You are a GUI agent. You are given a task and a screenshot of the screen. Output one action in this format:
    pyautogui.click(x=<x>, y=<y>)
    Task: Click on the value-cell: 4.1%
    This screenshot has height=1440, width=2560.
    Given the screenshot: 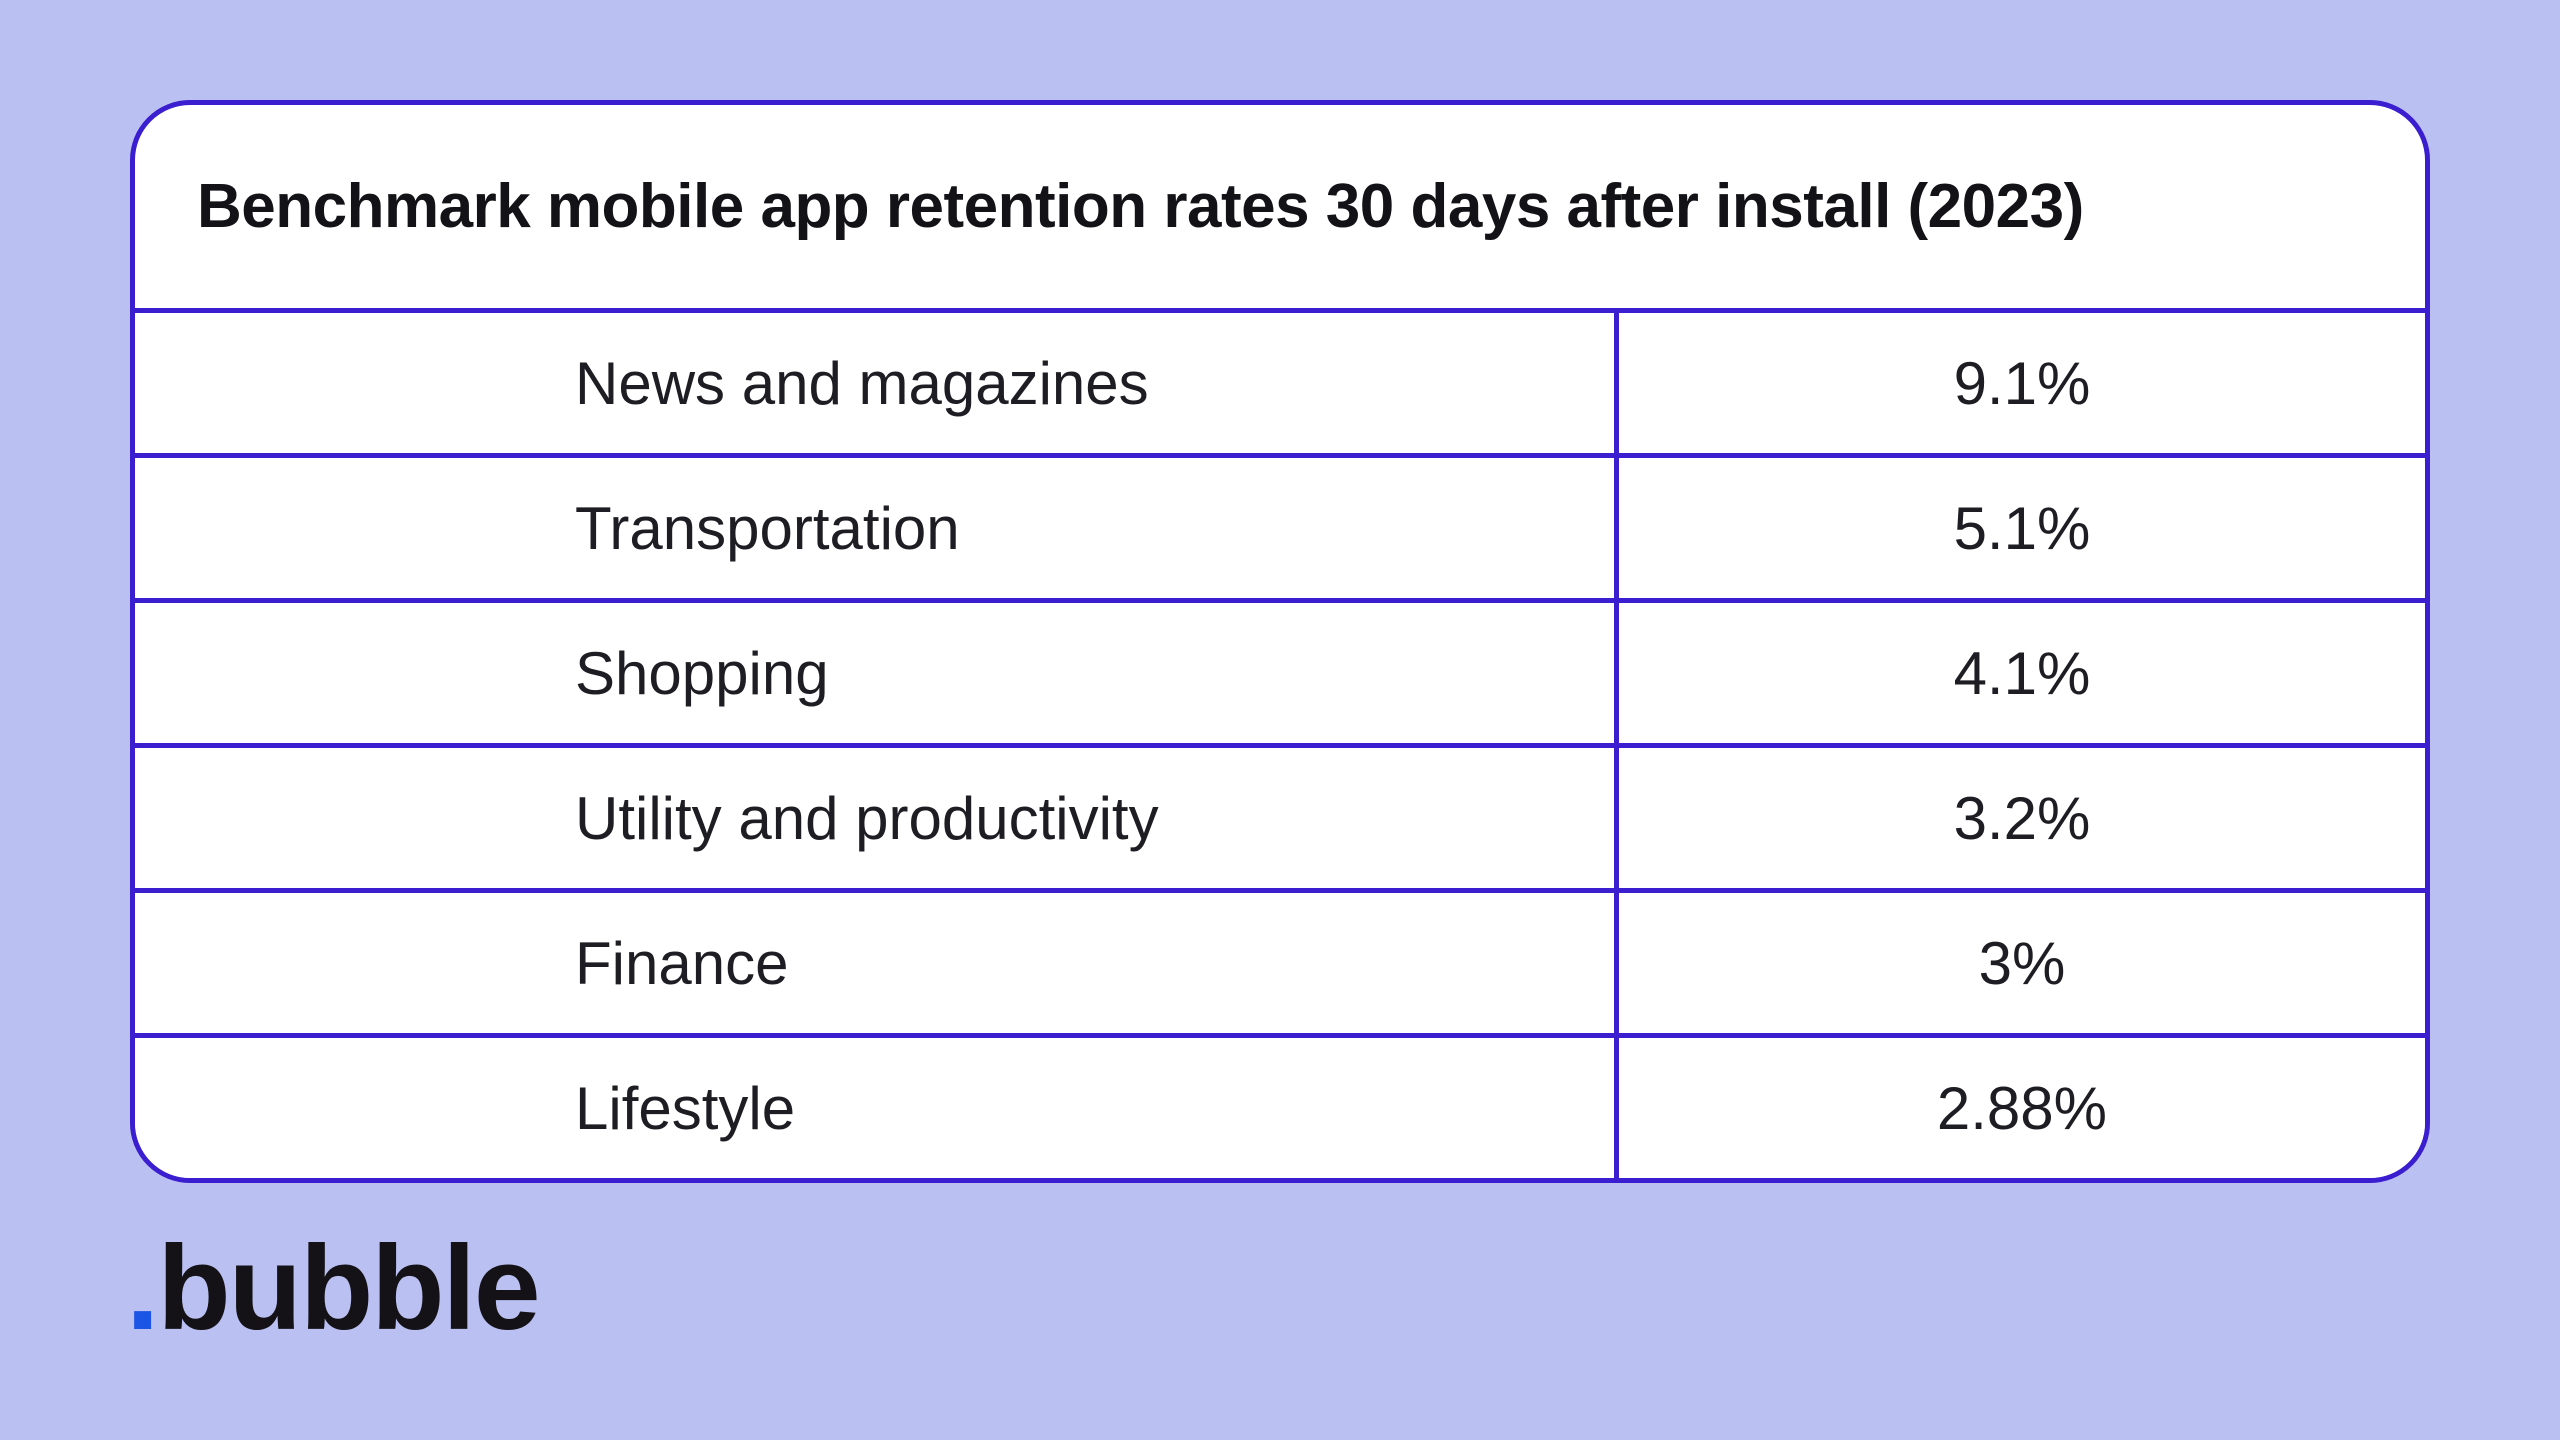 What is the action you would take?
    pyautogui.click(x=2022, y=673)
    